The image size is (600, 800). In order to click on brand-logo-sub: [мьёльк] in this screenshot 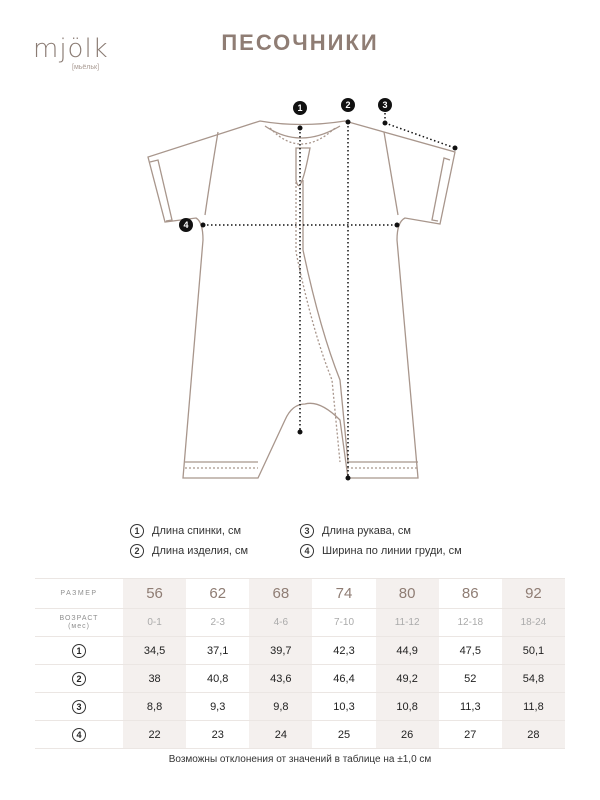, I will do `click(86, 67)`.